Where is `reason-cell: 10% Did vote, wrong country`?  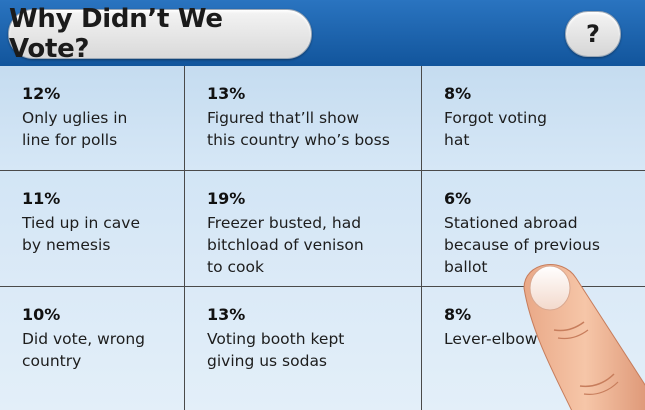 reason-cell: 10% Did vote, wrong country is located at coordinates (92, 348).